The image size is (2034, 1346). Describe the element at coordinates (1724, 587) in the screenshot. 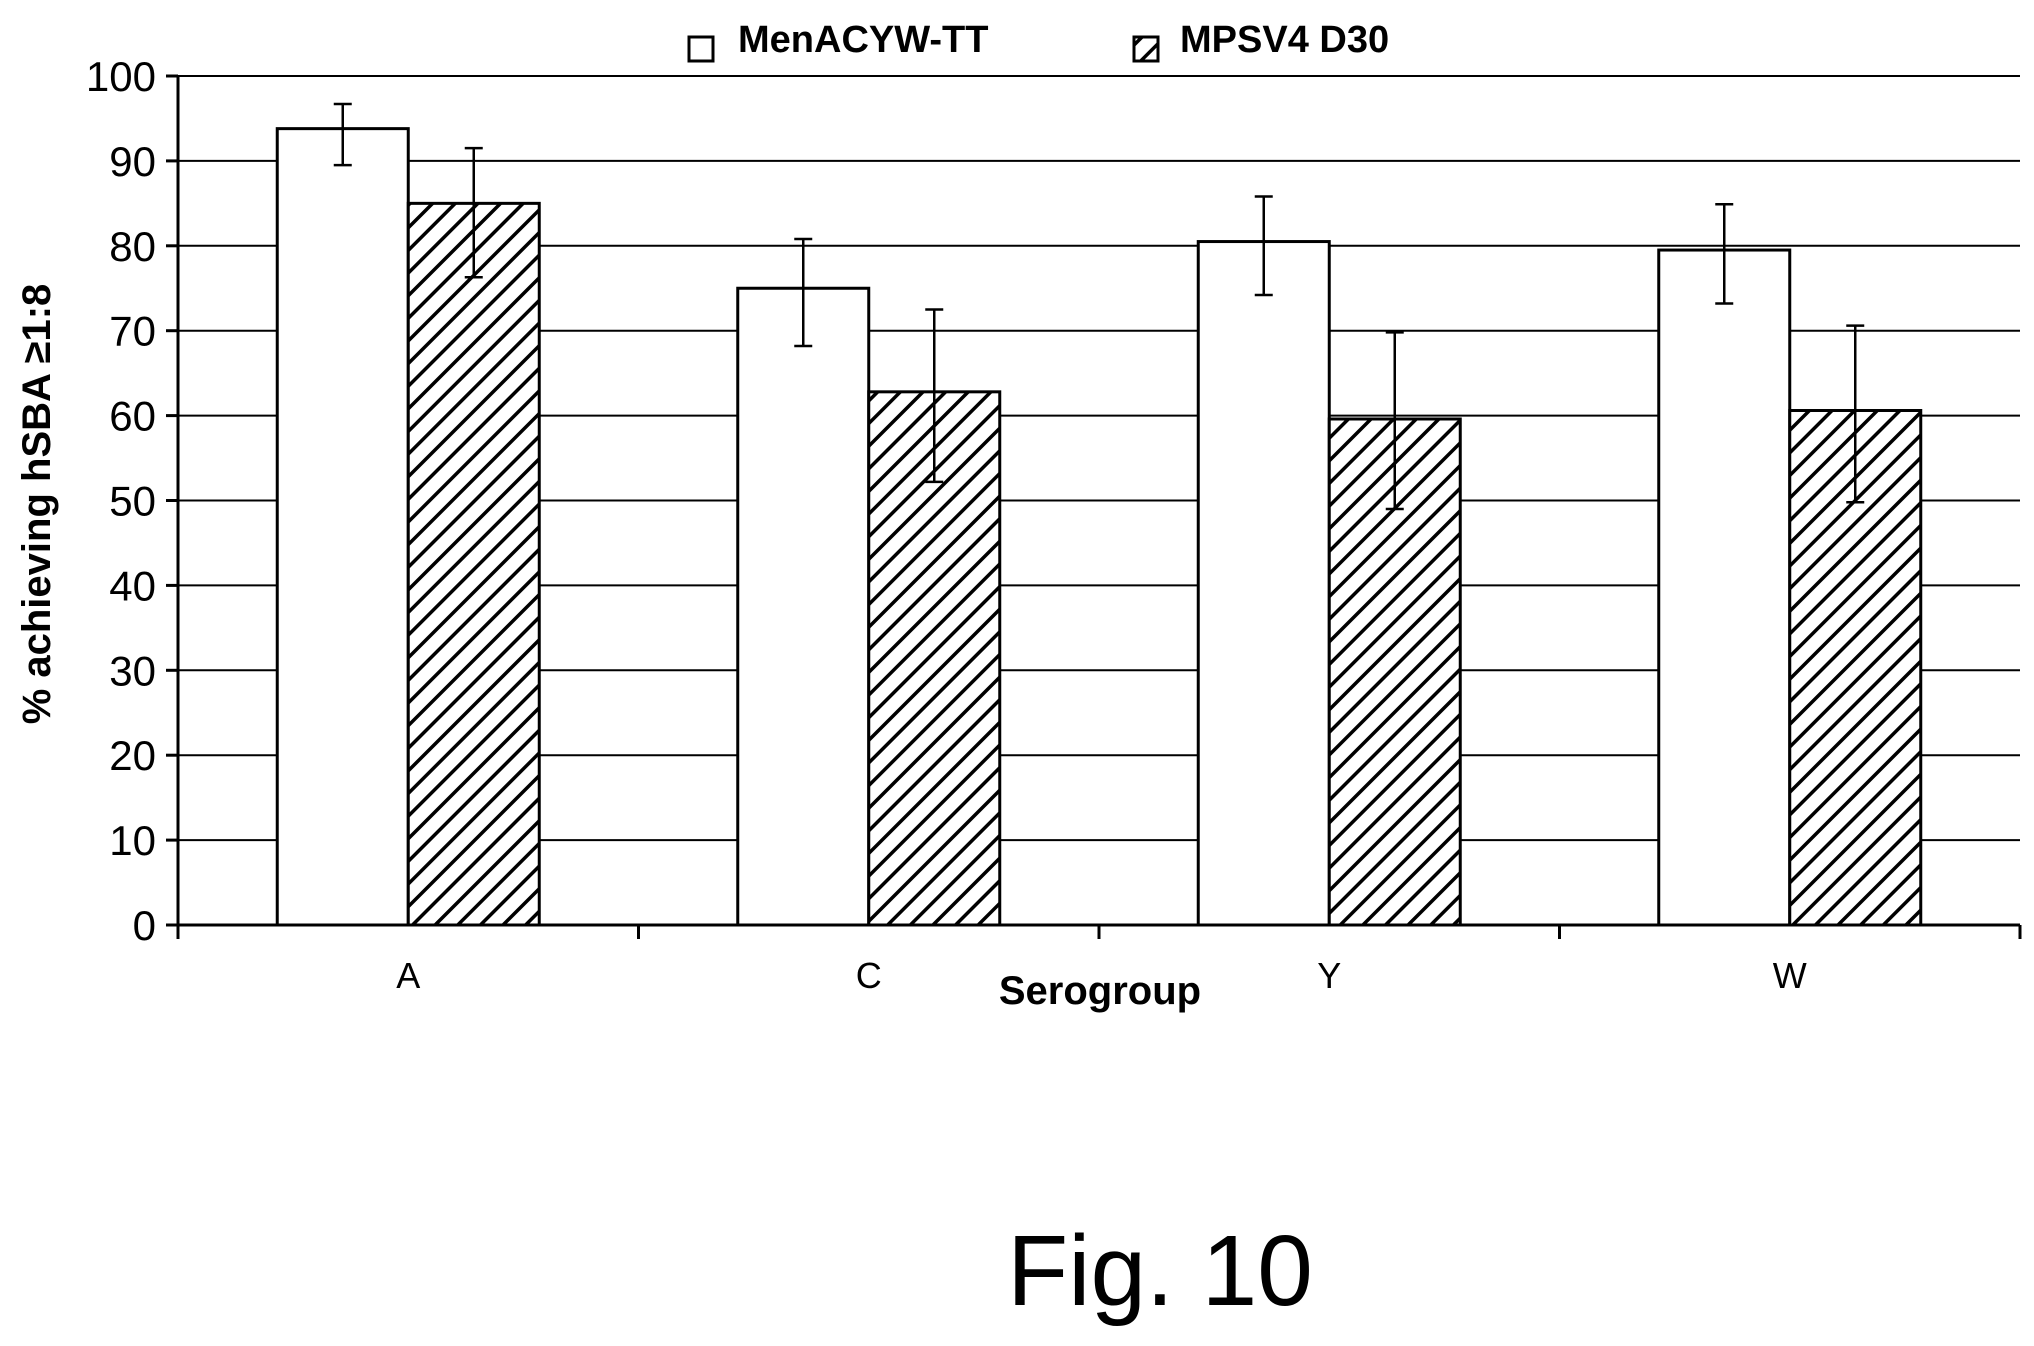

I see `bar-menacyw-tt-w` at that location.